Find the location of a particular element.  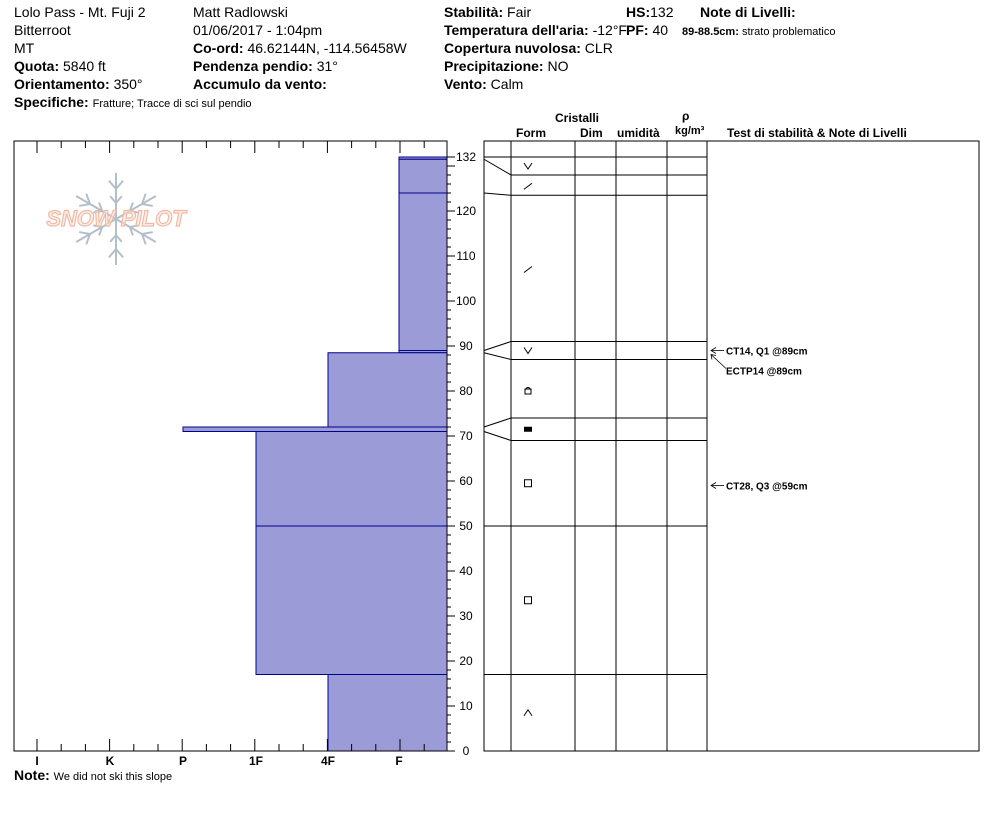

hardness-label: 4F is located at coordinates (328, 761).